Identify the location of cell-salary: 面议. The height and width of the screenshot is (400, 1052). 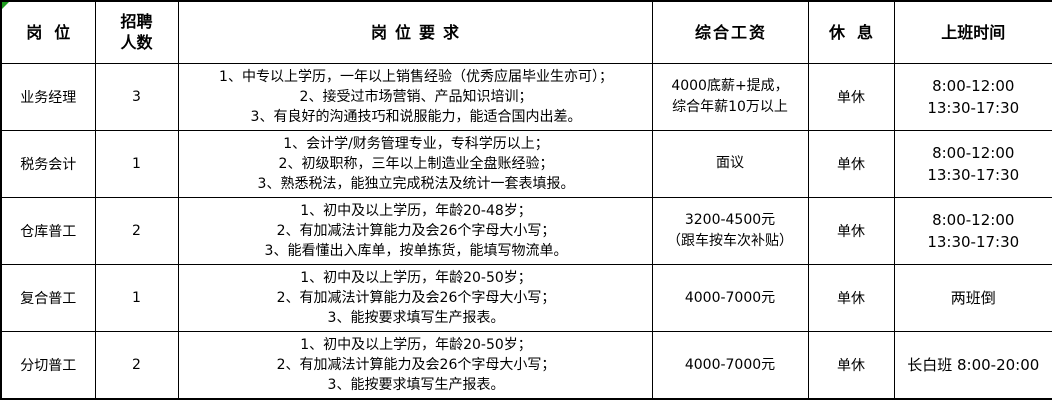
(730, 163).